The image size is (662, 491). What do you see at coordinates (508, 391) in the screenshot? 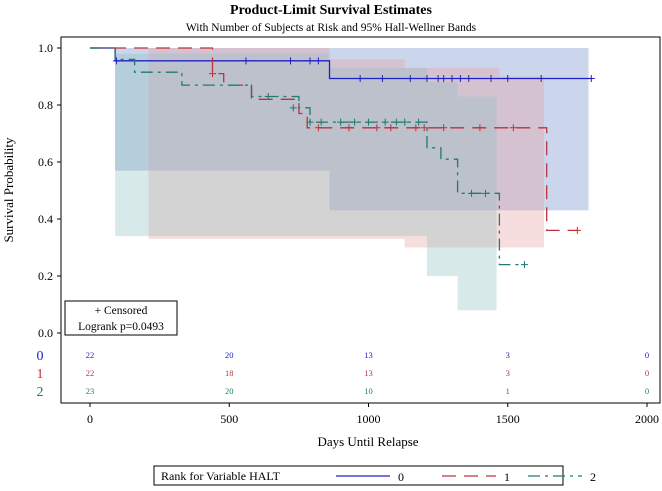
I see `at-risk-count: 1` at bounding box center [508, 391].